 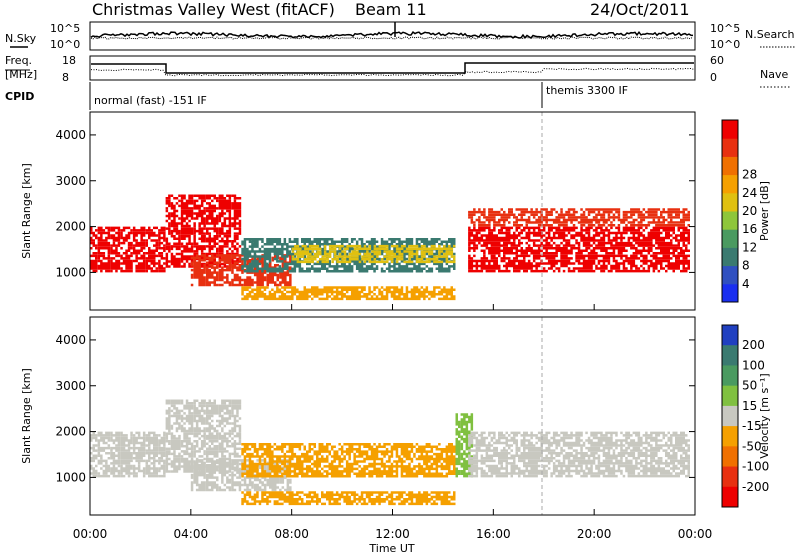 What do you see at coordinates (752, 426) in the screenshot?
I see `velocity-cbar-tick-4: -15` at bounding box center [752, 426].